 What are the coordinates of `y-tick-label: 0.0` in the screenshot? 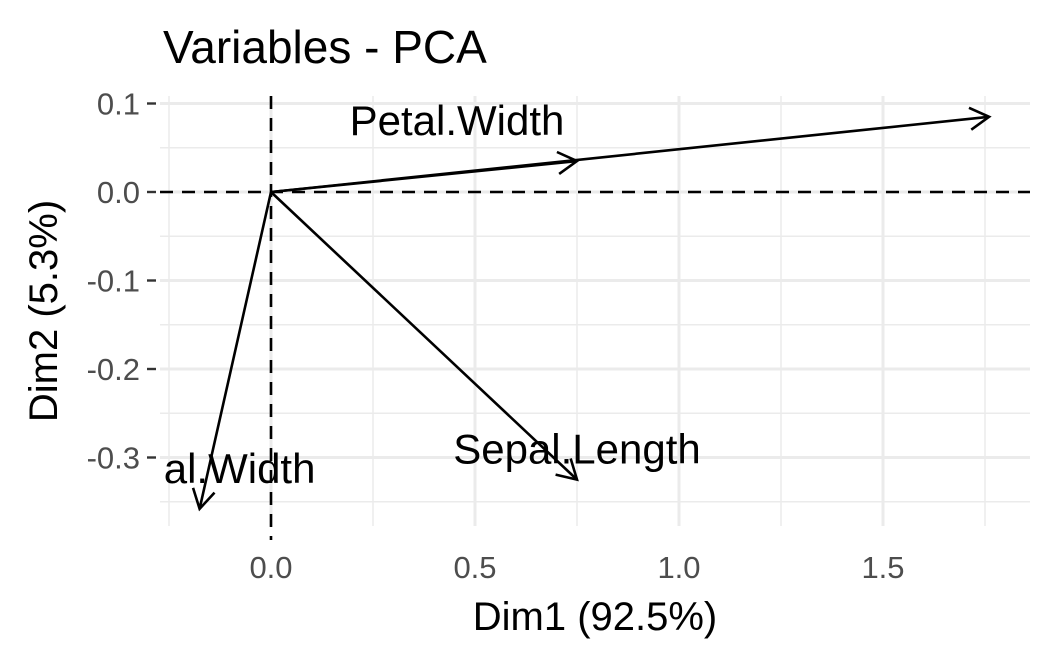 It's located at (118, 192).